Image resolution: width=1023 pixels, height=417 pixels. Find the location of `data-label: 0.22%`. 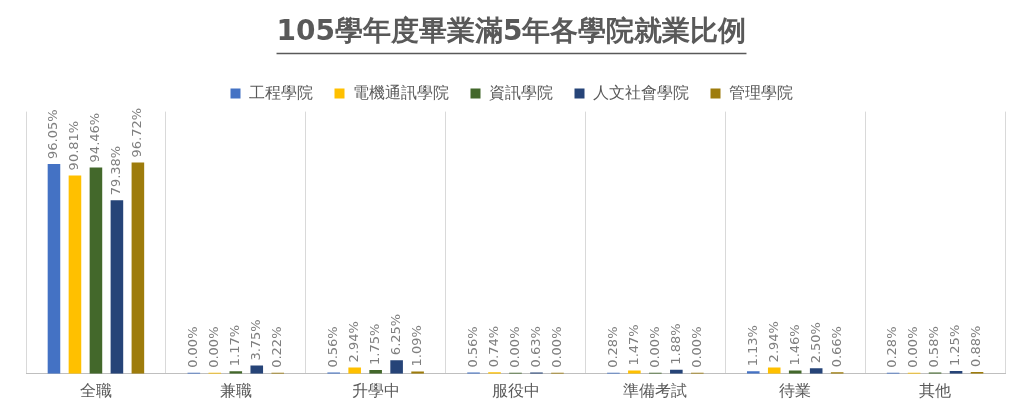

data-label: 0.22% is located at coordinates (277, 347).